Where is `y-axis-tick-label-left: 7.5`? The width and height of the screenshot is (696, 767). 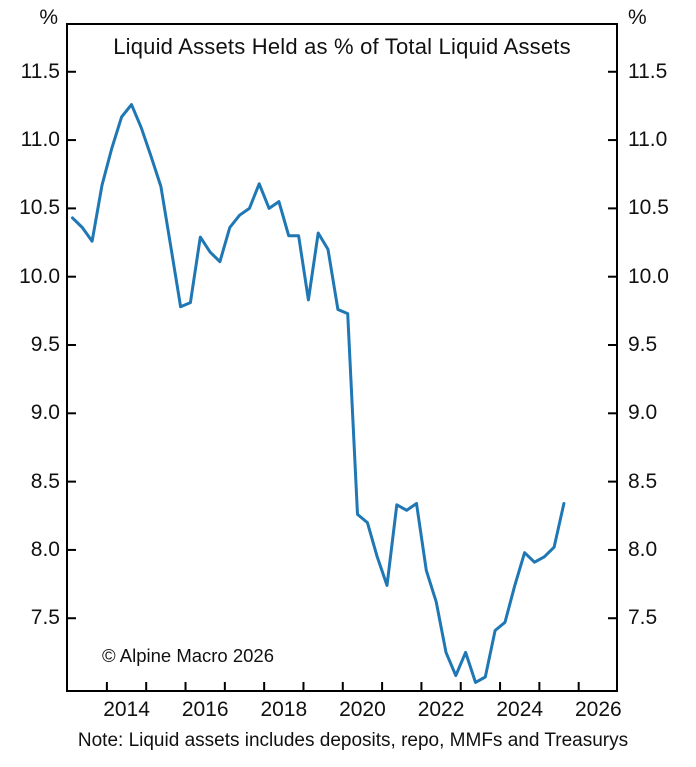
y-axis-tick-label-left: 7.5 is located at coordinates (45, 618).